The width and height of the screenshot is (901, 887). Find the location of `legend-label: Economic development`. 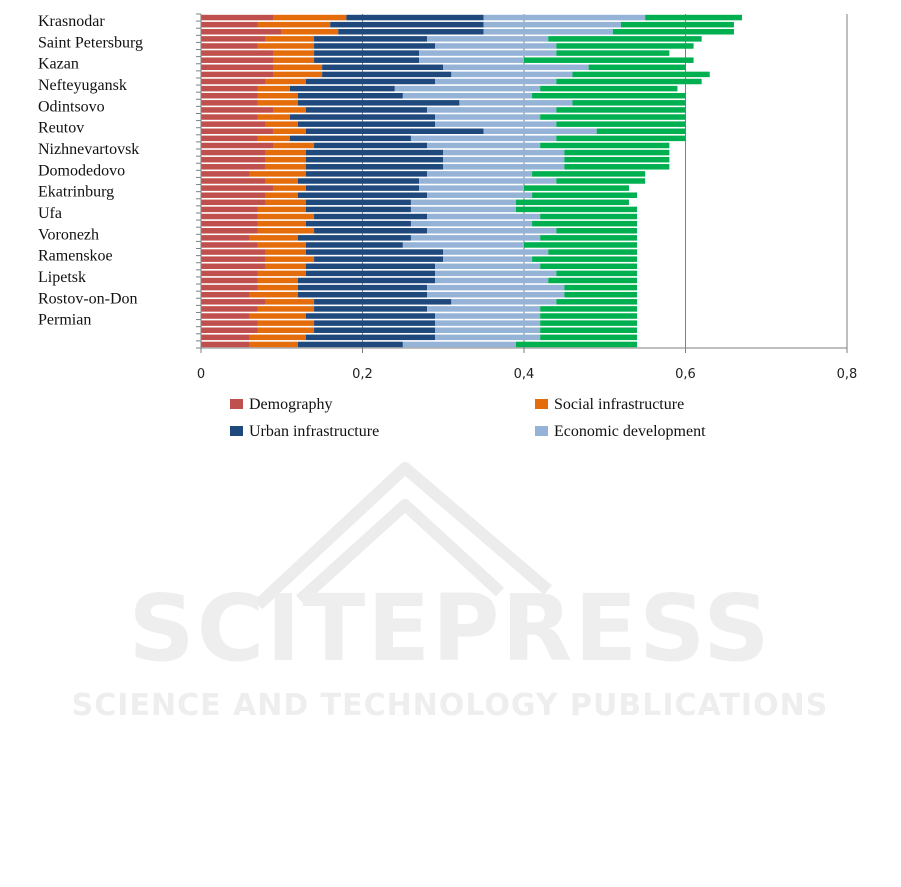

legend-label: Economic development is located at coordinates (630, 431).